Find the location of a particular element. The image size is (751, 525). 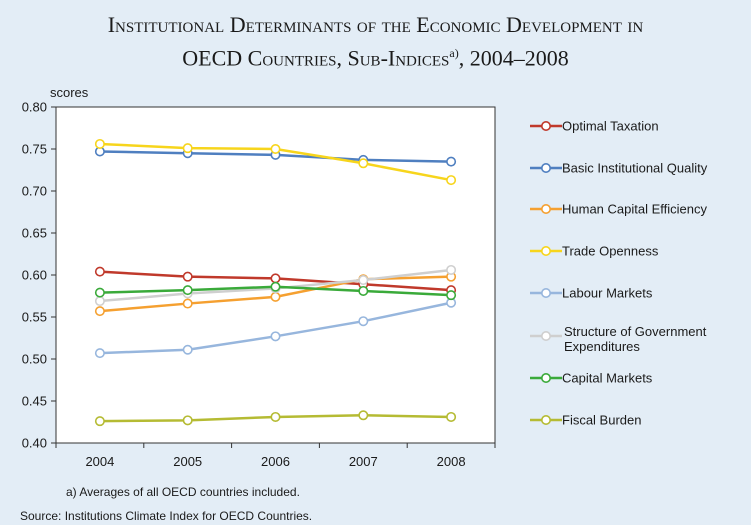

series-trade-openness is located at coordinates (275, 162).